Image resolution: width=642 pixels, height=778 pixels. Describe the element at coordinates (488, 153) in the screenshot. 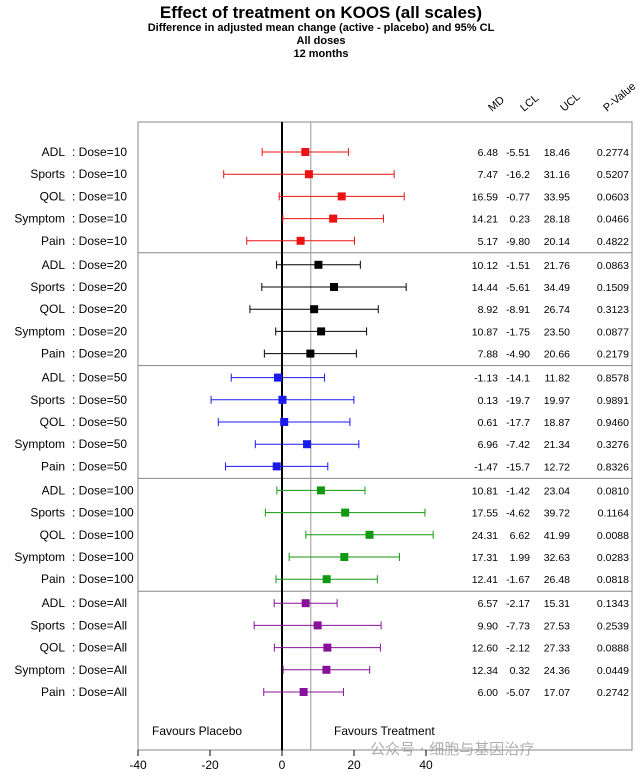

I see `md-value: 6.48` at that location.